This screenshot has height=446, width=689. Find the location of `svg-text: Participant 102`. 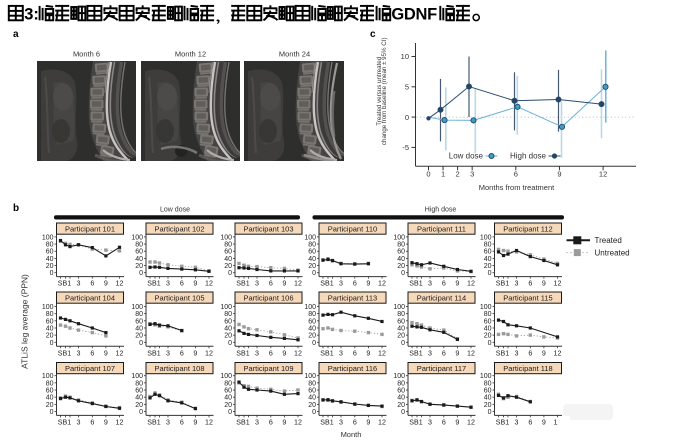

svg-text: Participant 102 is located at coordinates (179, 228).